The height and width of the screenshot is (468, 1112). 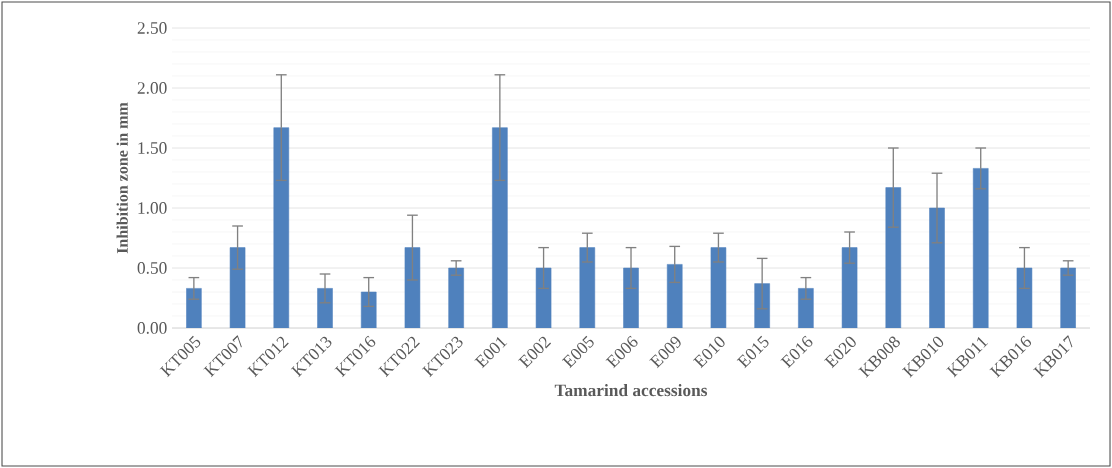 I want to click on y-axis-title: Inhibition zone in mm, so click(x=122, y=178).